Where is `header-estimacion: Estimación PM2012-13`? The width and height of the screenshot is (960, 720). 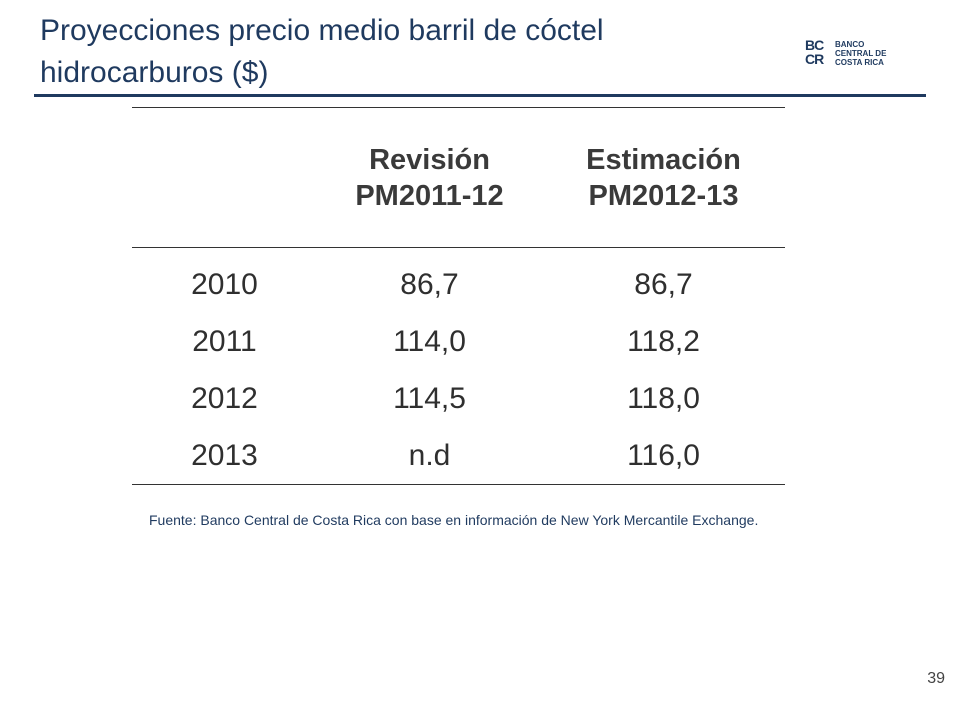
header-estimacion: Estimación PM2012-13 is located at coordinates (663, 178).